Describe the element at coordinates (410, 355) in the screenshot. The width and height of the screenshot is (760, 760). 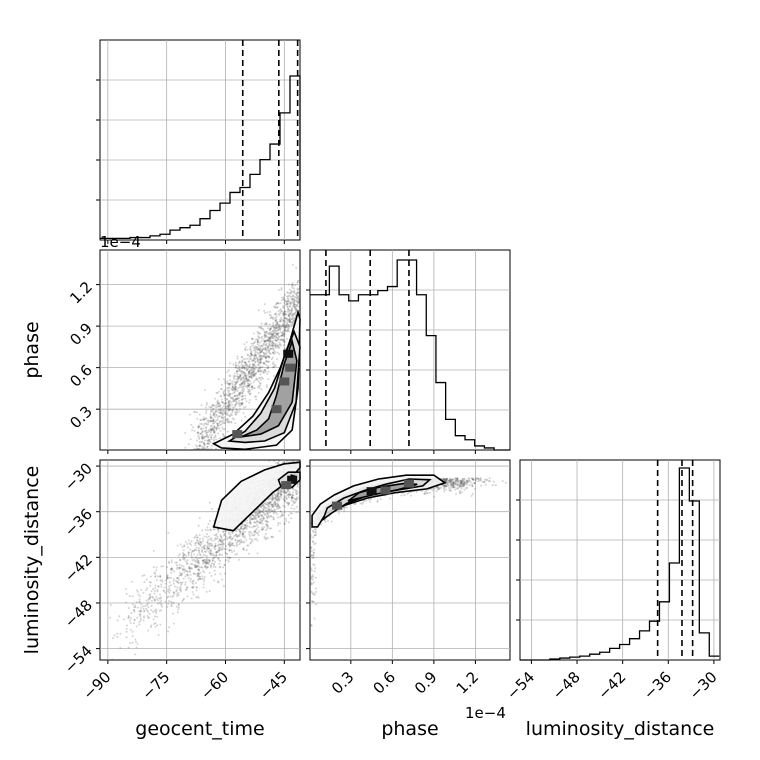
I see `histogram-phase` at that location.